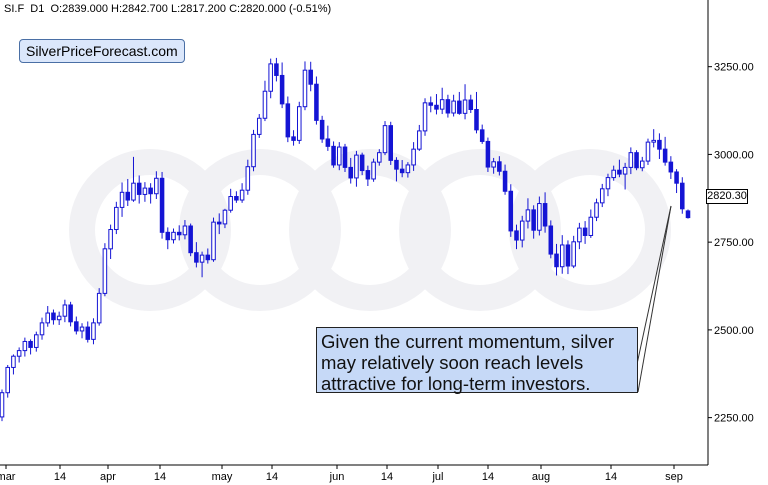 Image resolution: width=768 pixels, height=485 pixels. Describe the element at coordinates (8, 477) in the screenshot. I see `x-tick-label: mar` at that location.